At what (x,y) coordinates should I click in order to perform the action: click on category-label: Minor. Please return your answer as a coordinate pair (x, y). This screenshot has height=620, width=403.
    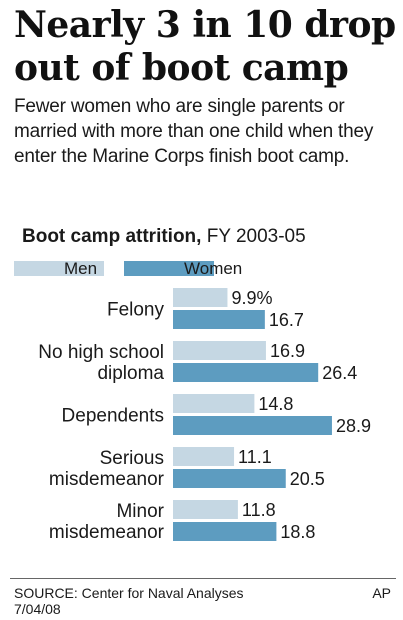
    Looking at the image, I should click on (140, 511).